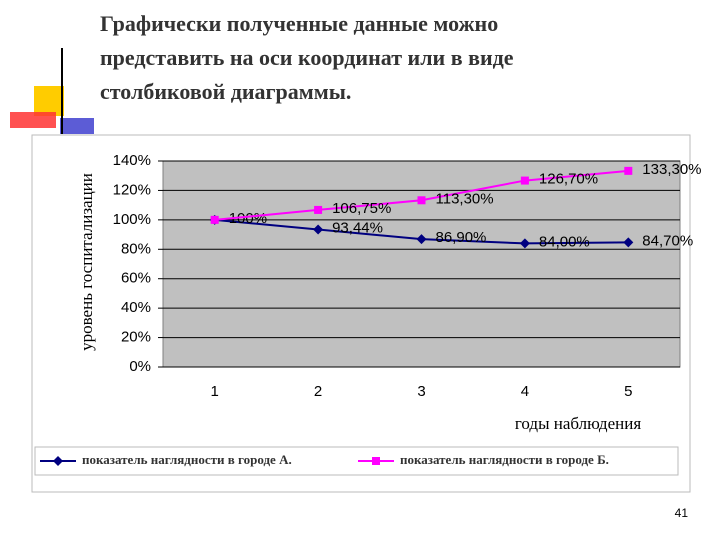 The image size is (720, 540). I want to click on y-tick-label: 100%, so click(132, 219).